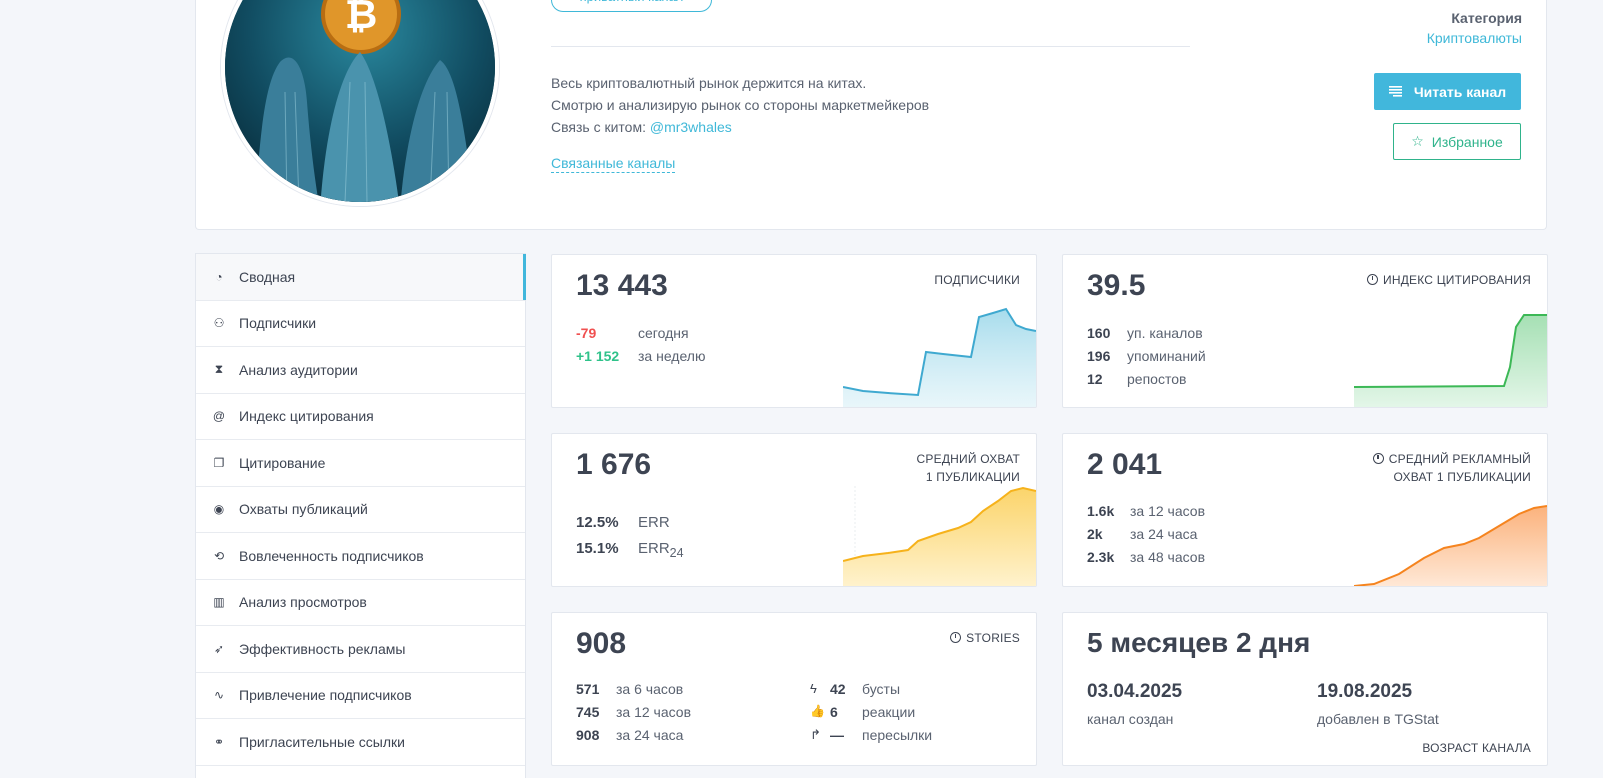 The width and height of the screenshot is (1603, 778). I want to click on read-channel-label: Читать канал, so click(1460, 91).